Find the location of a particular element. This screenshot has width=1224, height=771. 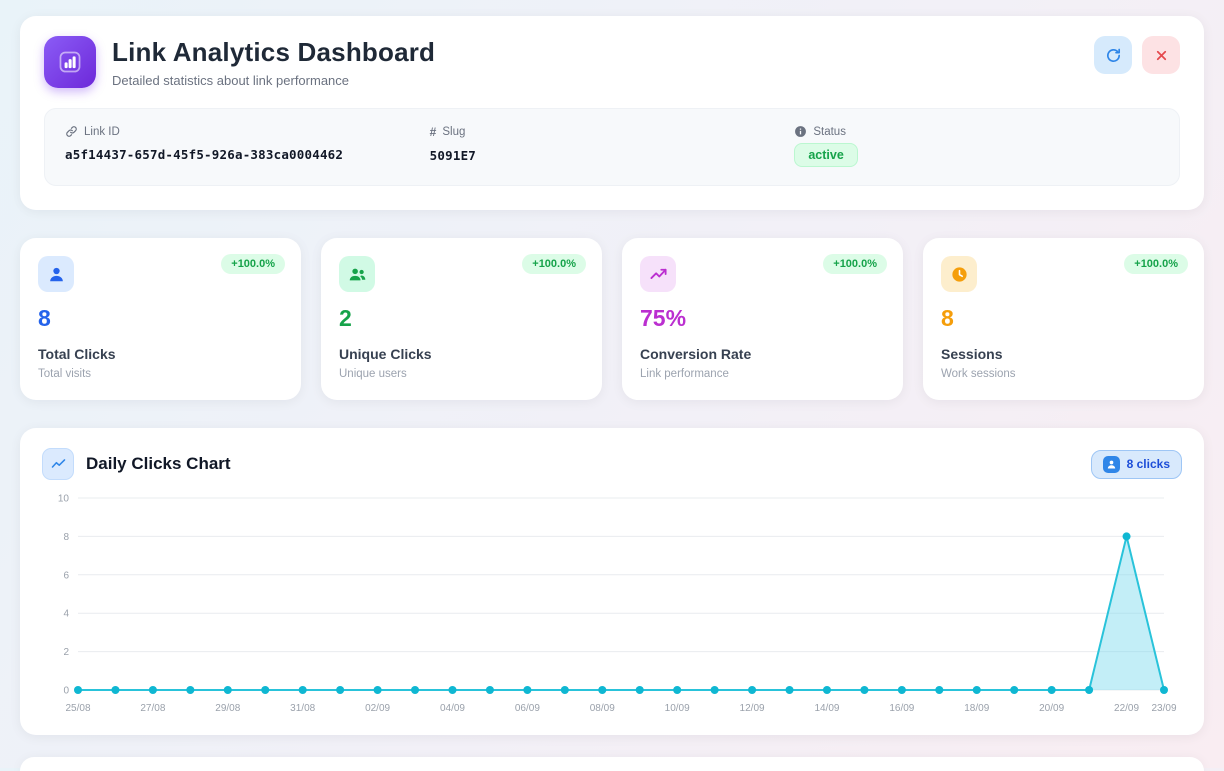

svg-text: 04/09 is located at coordinates (452, 708).